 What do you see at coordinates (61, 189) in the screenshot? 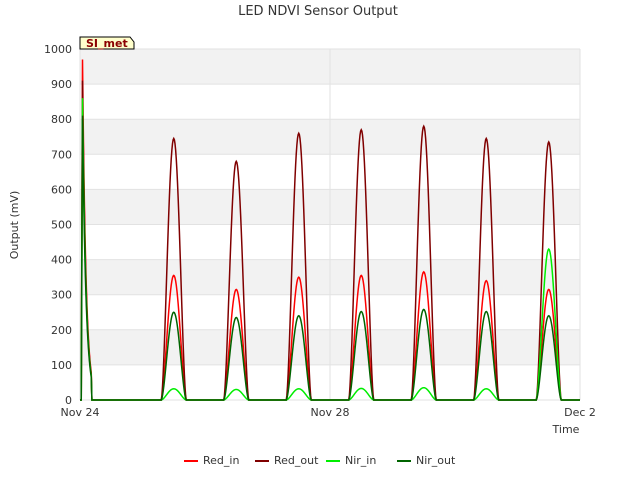
I see `y-tick-label: 600` at bounding box center [61, 189].